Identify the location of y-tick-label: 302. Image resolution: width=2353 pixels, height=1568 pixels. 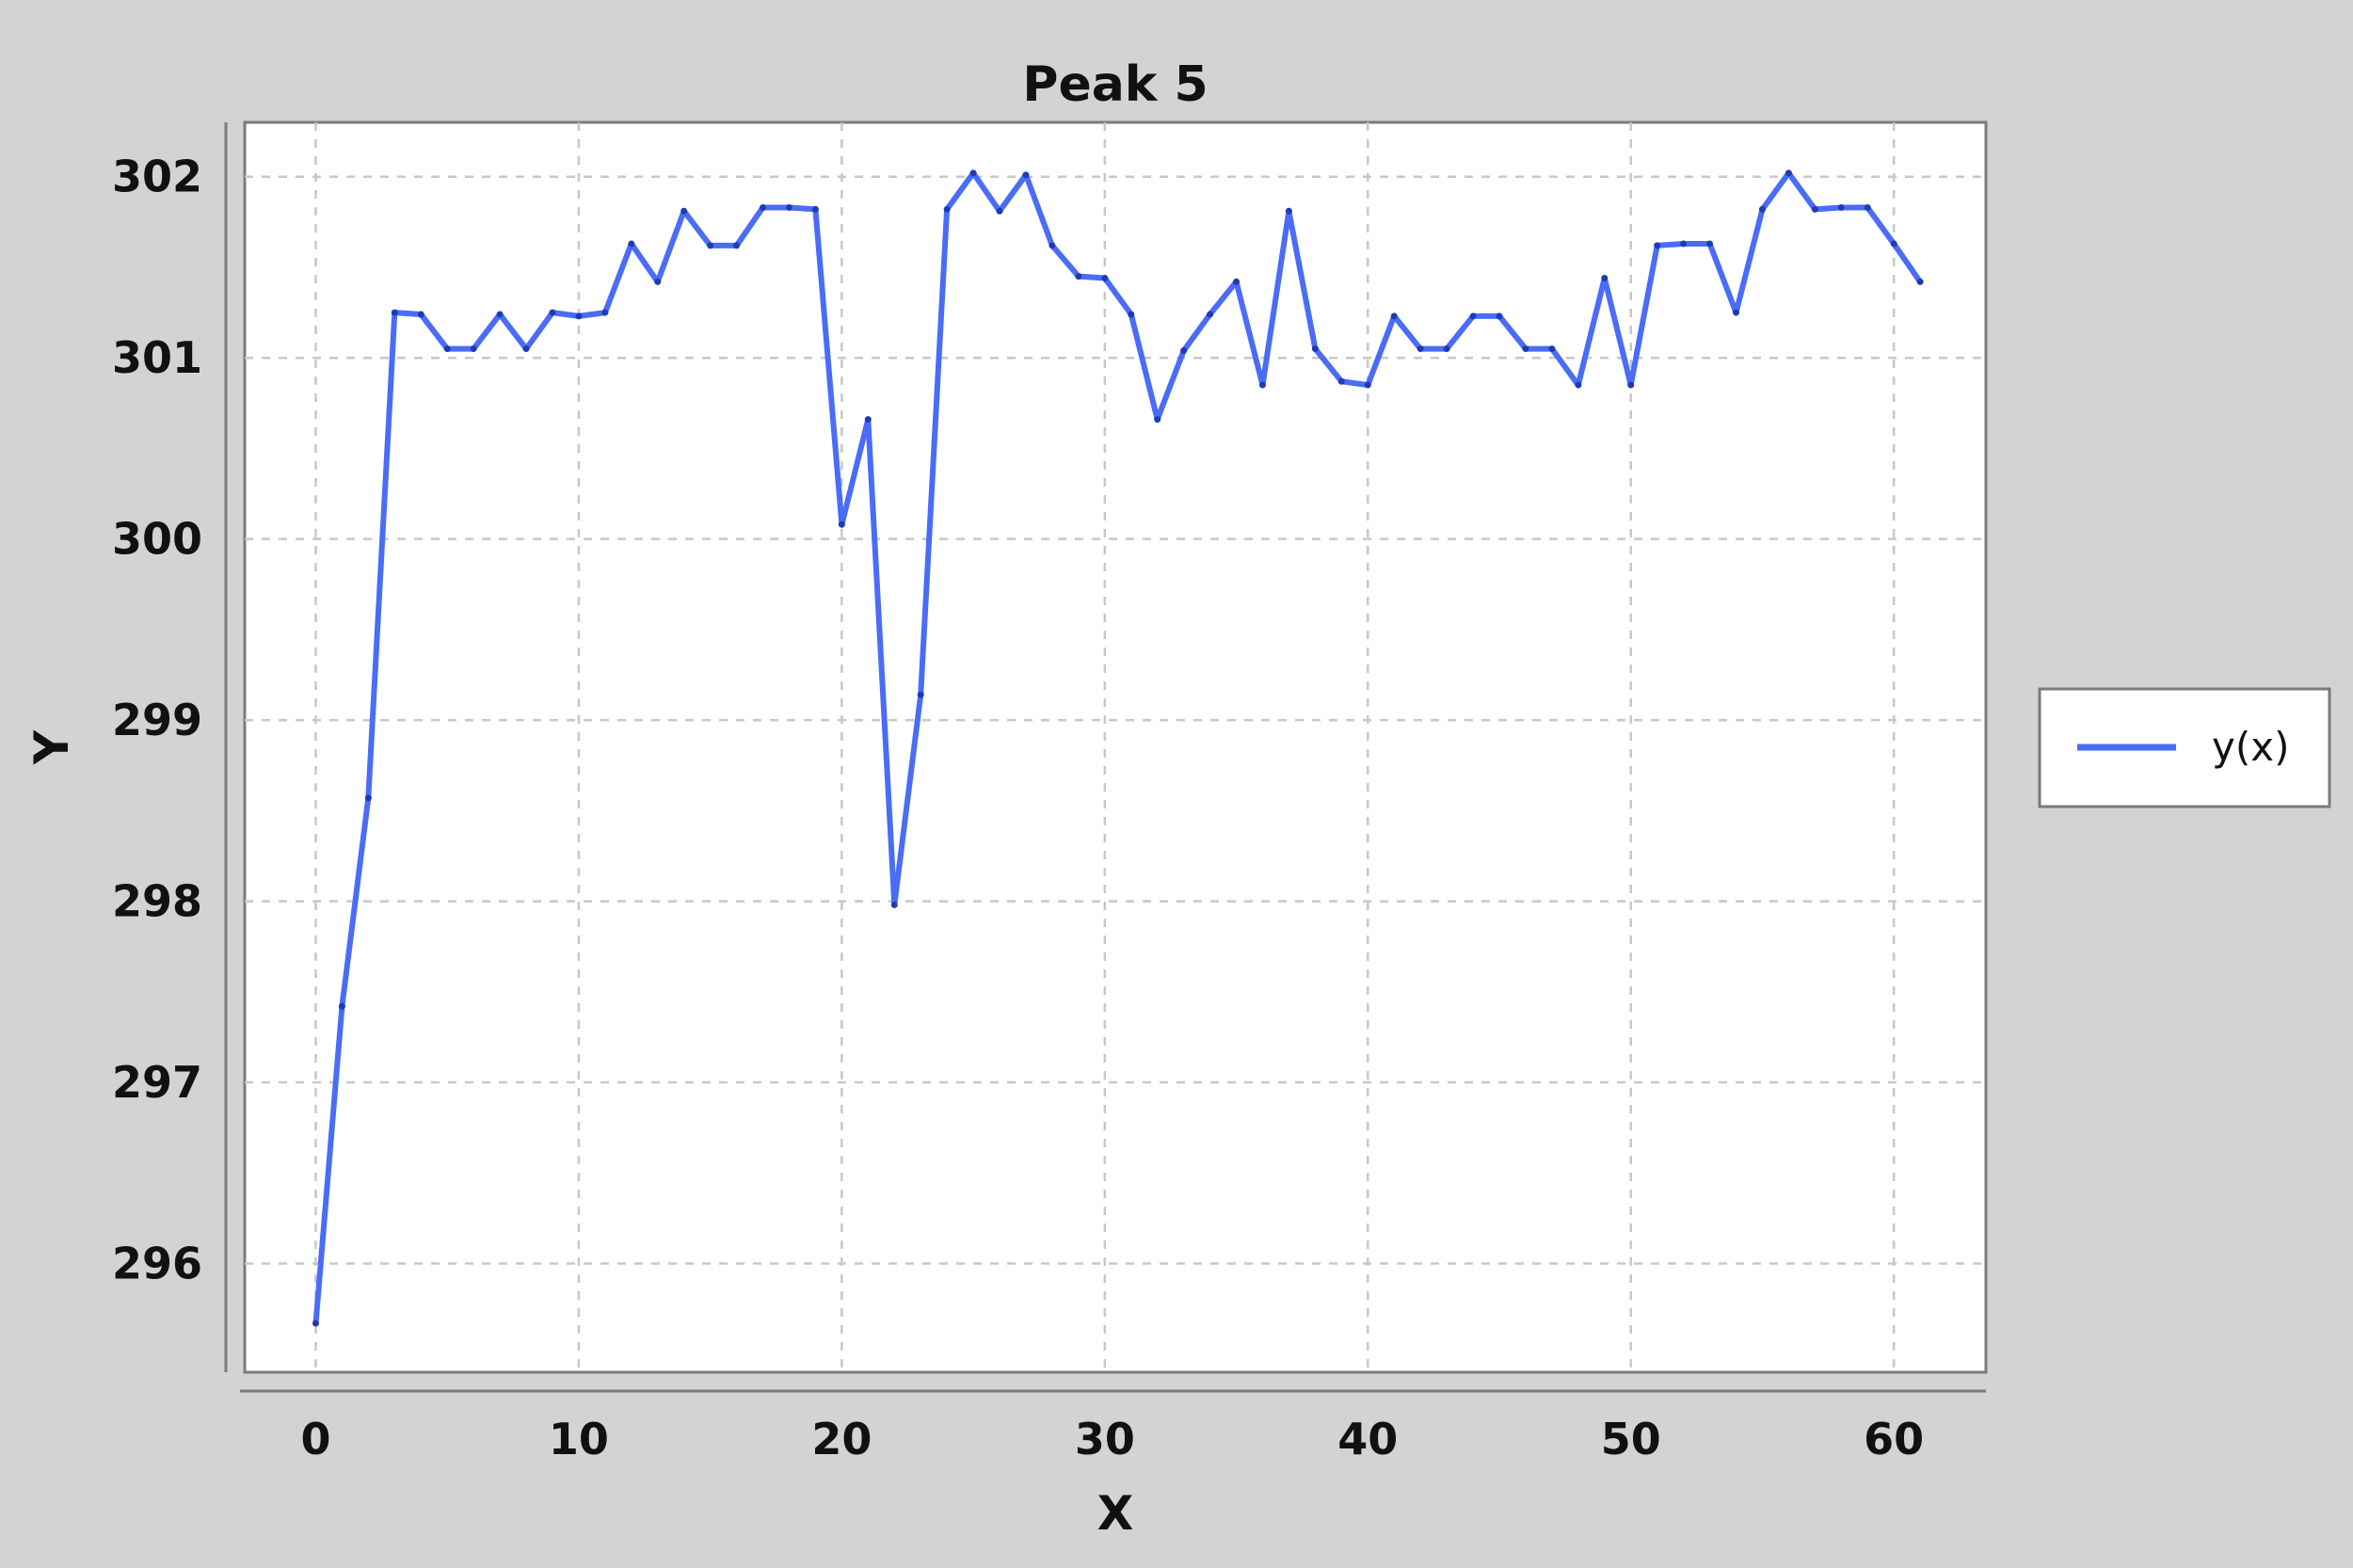
(157, 177).